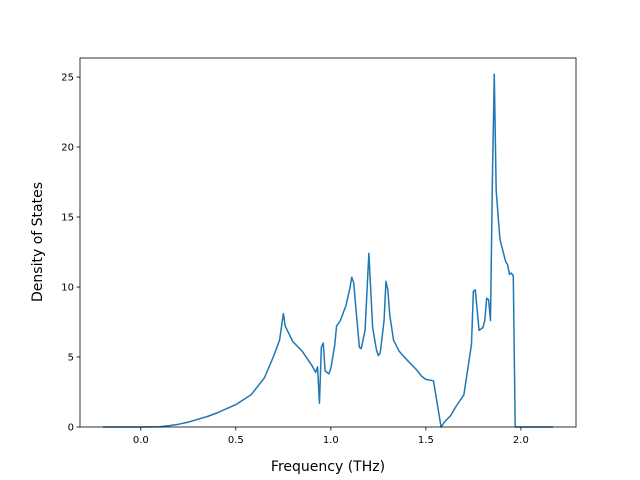  What do you see at coordinates (67, 288) in the screenshot?
I see `y-tick-label: 10` at bounding box center [67, 288].